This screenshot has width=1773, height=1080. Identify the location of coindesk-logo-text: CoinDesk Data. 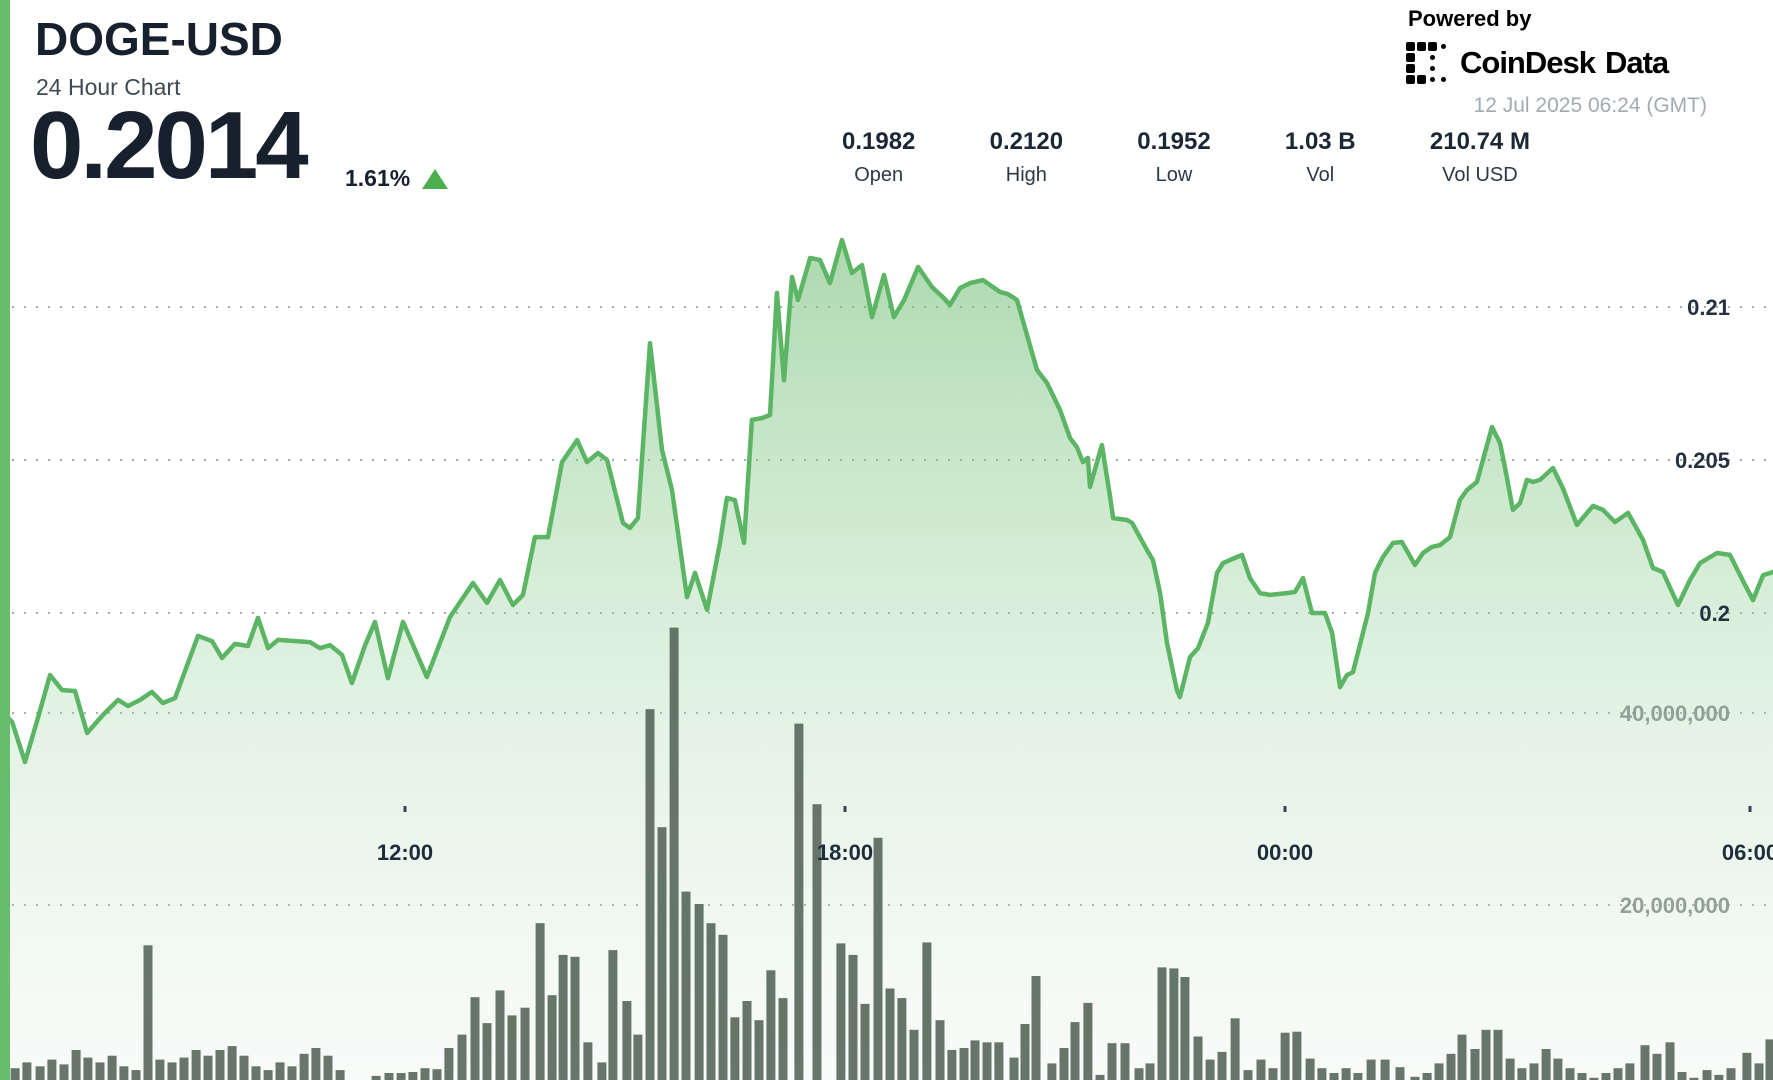
(1564, 62).